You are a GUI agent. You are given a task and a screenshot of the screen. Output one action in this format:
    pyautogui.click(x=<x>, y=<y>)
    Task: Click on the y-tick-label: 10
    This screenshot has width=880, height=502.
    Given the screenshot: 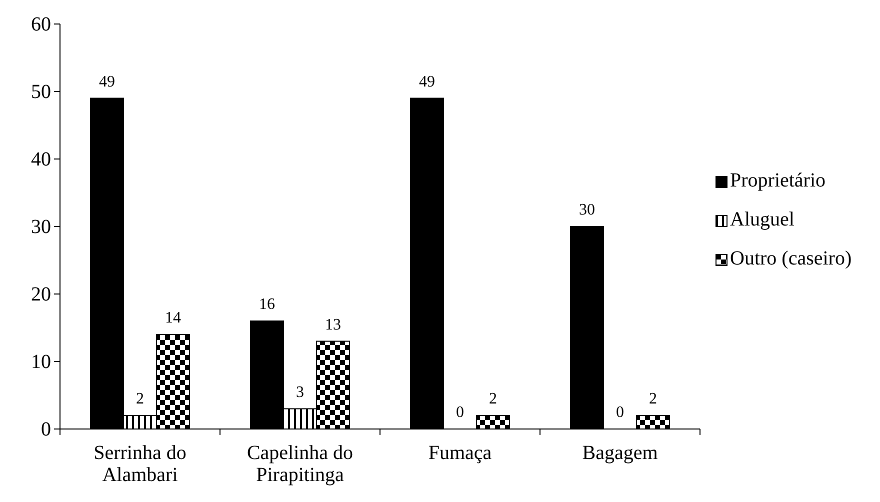 What is the action you would take?
    pyautogui.click(x=41, y=361)
    